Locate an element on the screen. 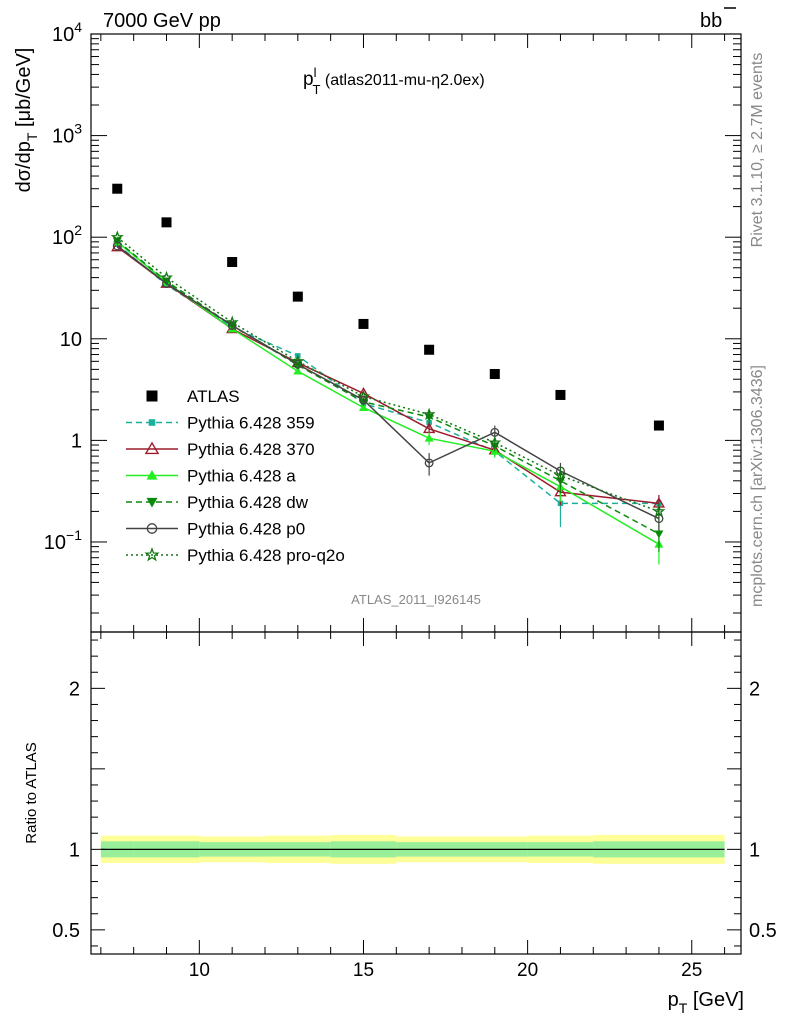 The height and width of the screenshot is (1024, 786). legend-entry: ATLAS is located at coordinates (193, 396).